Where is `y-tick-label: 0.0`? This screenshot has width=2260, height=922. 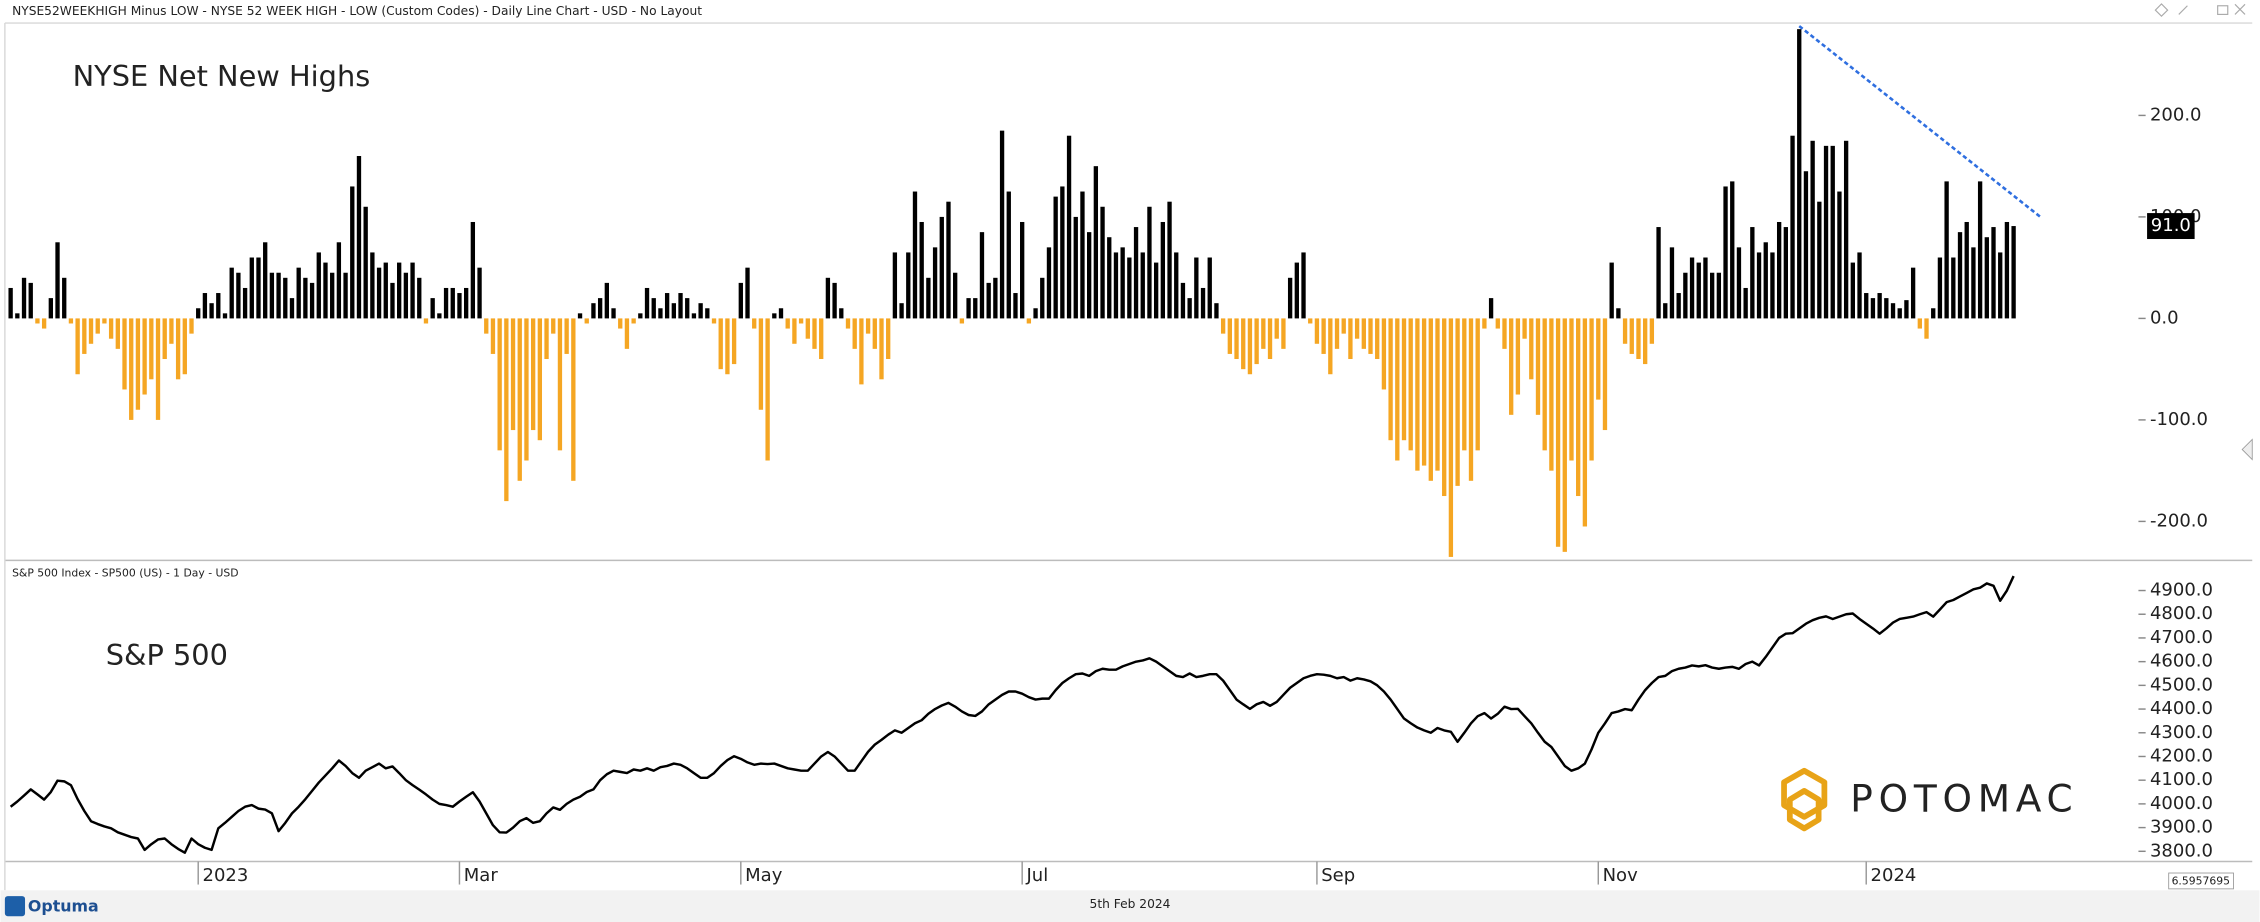
y-tick-label: 0.0 is located at coordinates (2164, 317).